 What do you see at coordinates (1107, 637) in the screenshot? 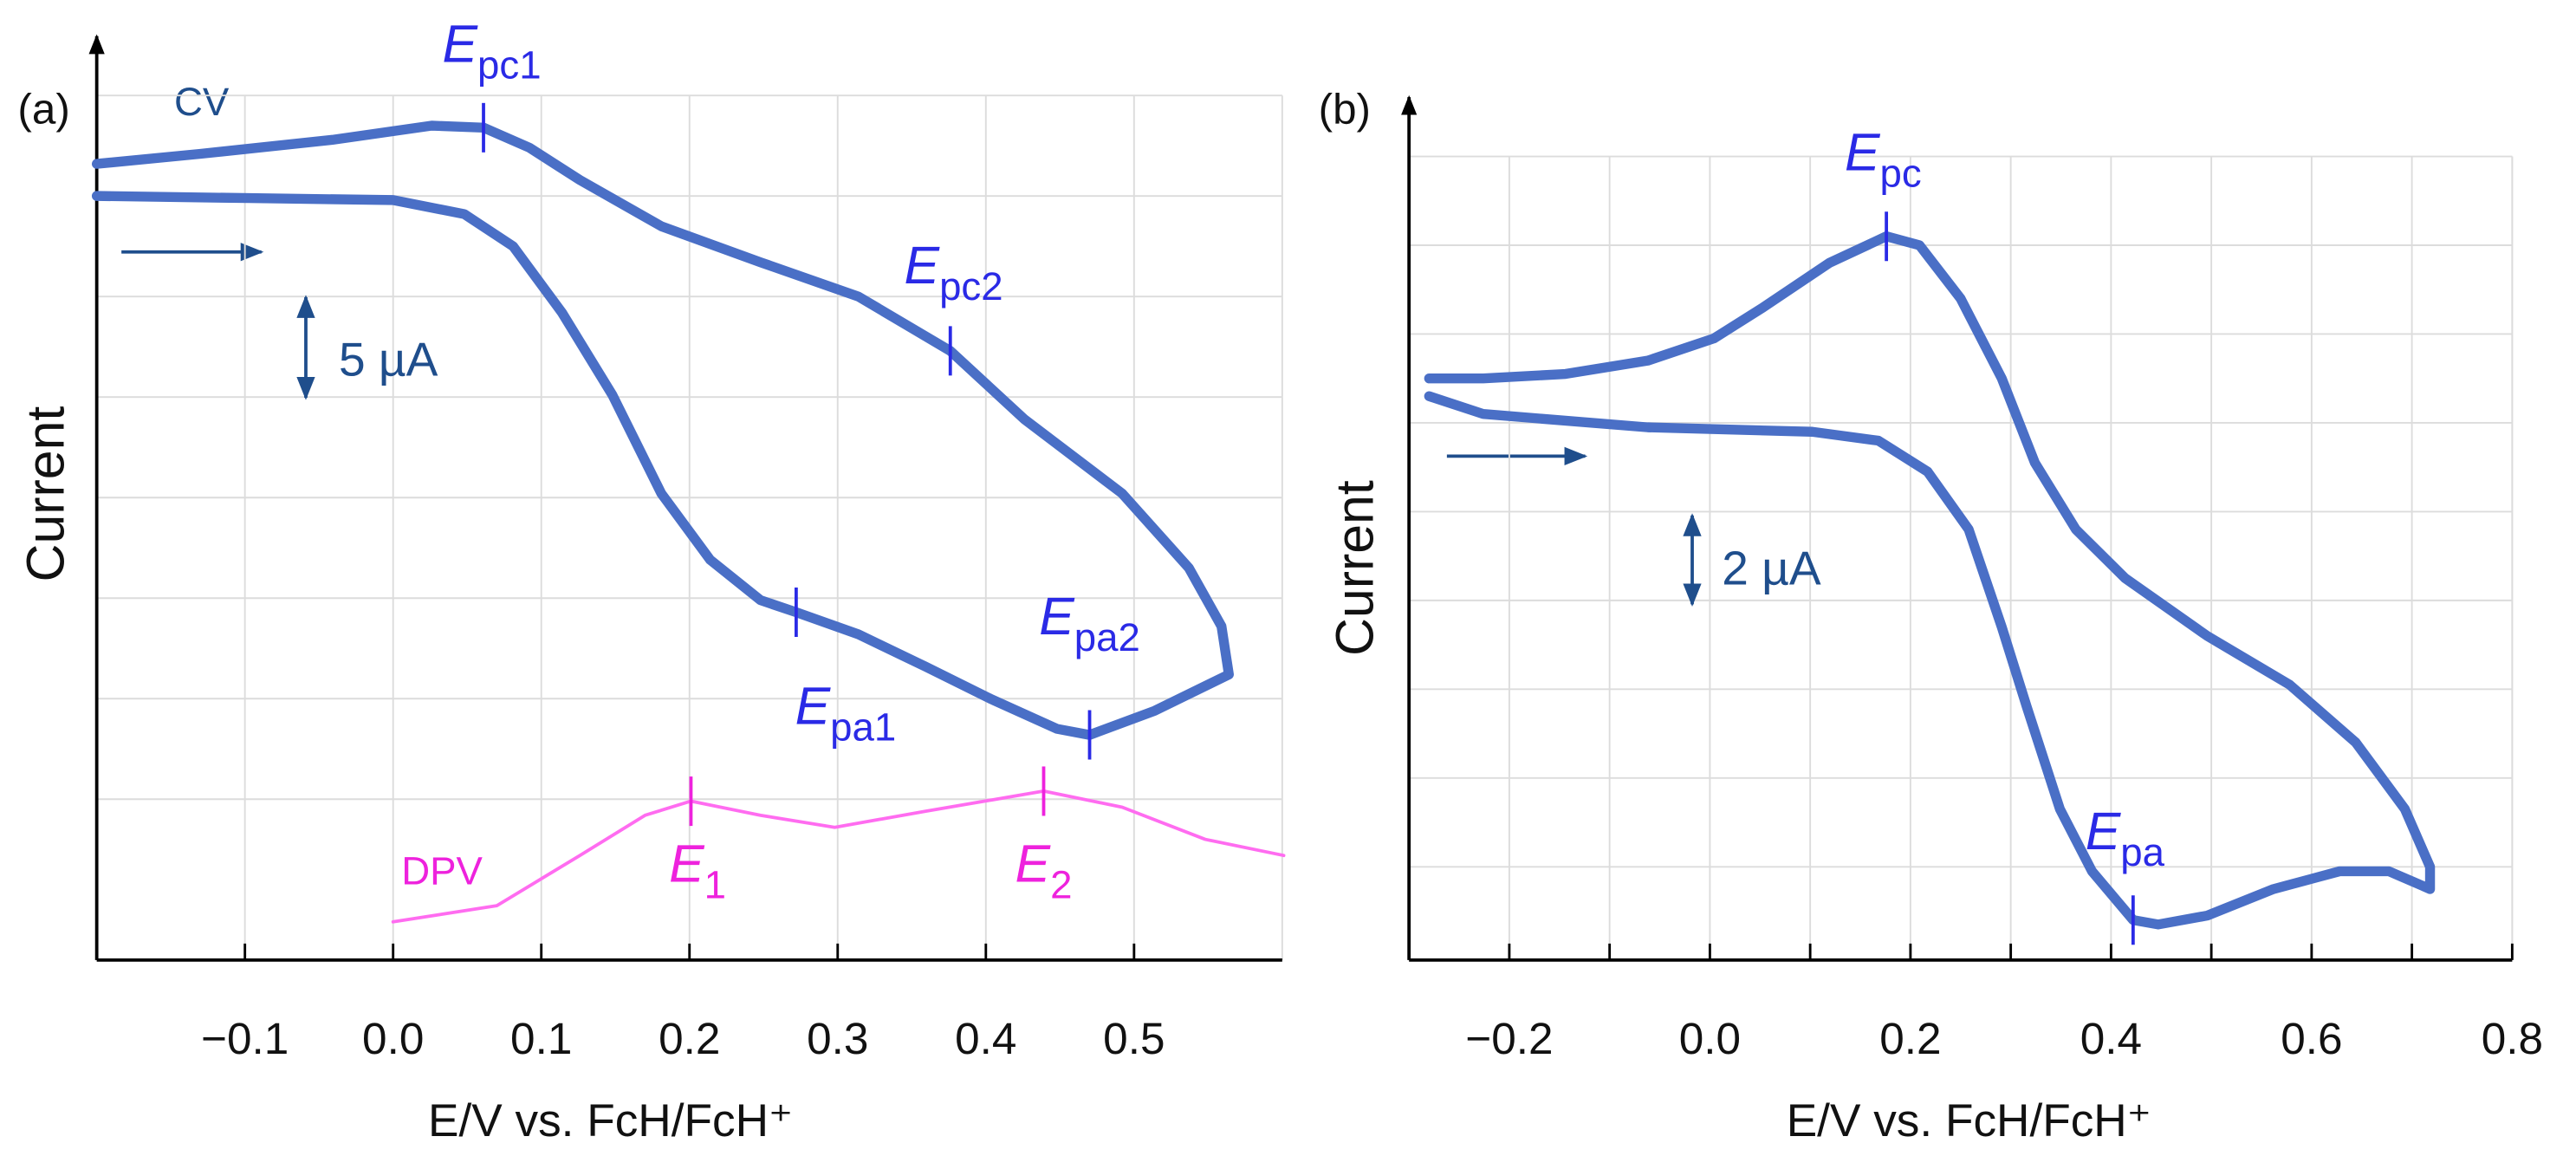
I see `peak-label-sub: pa2` at bounding box center [1107, 637].